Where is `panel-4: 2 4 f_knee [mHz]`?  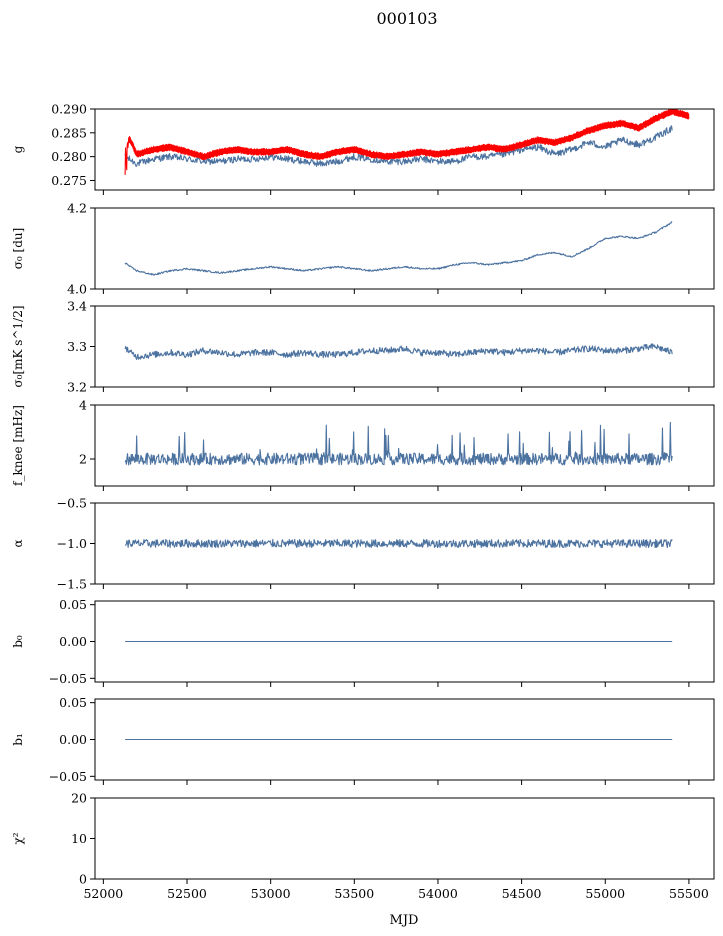 panel-4: 2 4 f_knee [mHz] is located at coordinates (363, 444).